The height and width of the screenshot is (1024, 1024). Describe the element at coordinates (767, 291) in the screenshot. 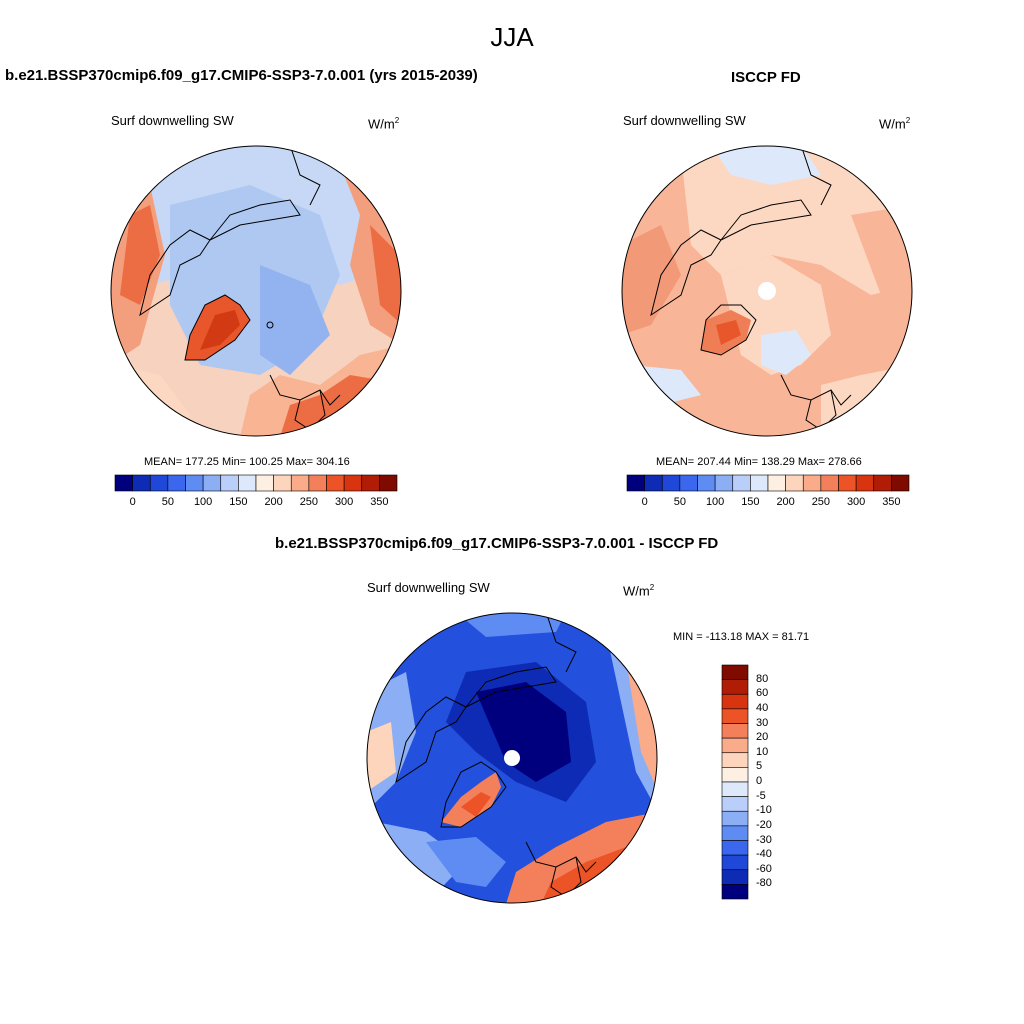

I see `obs-polar-map` at that location.